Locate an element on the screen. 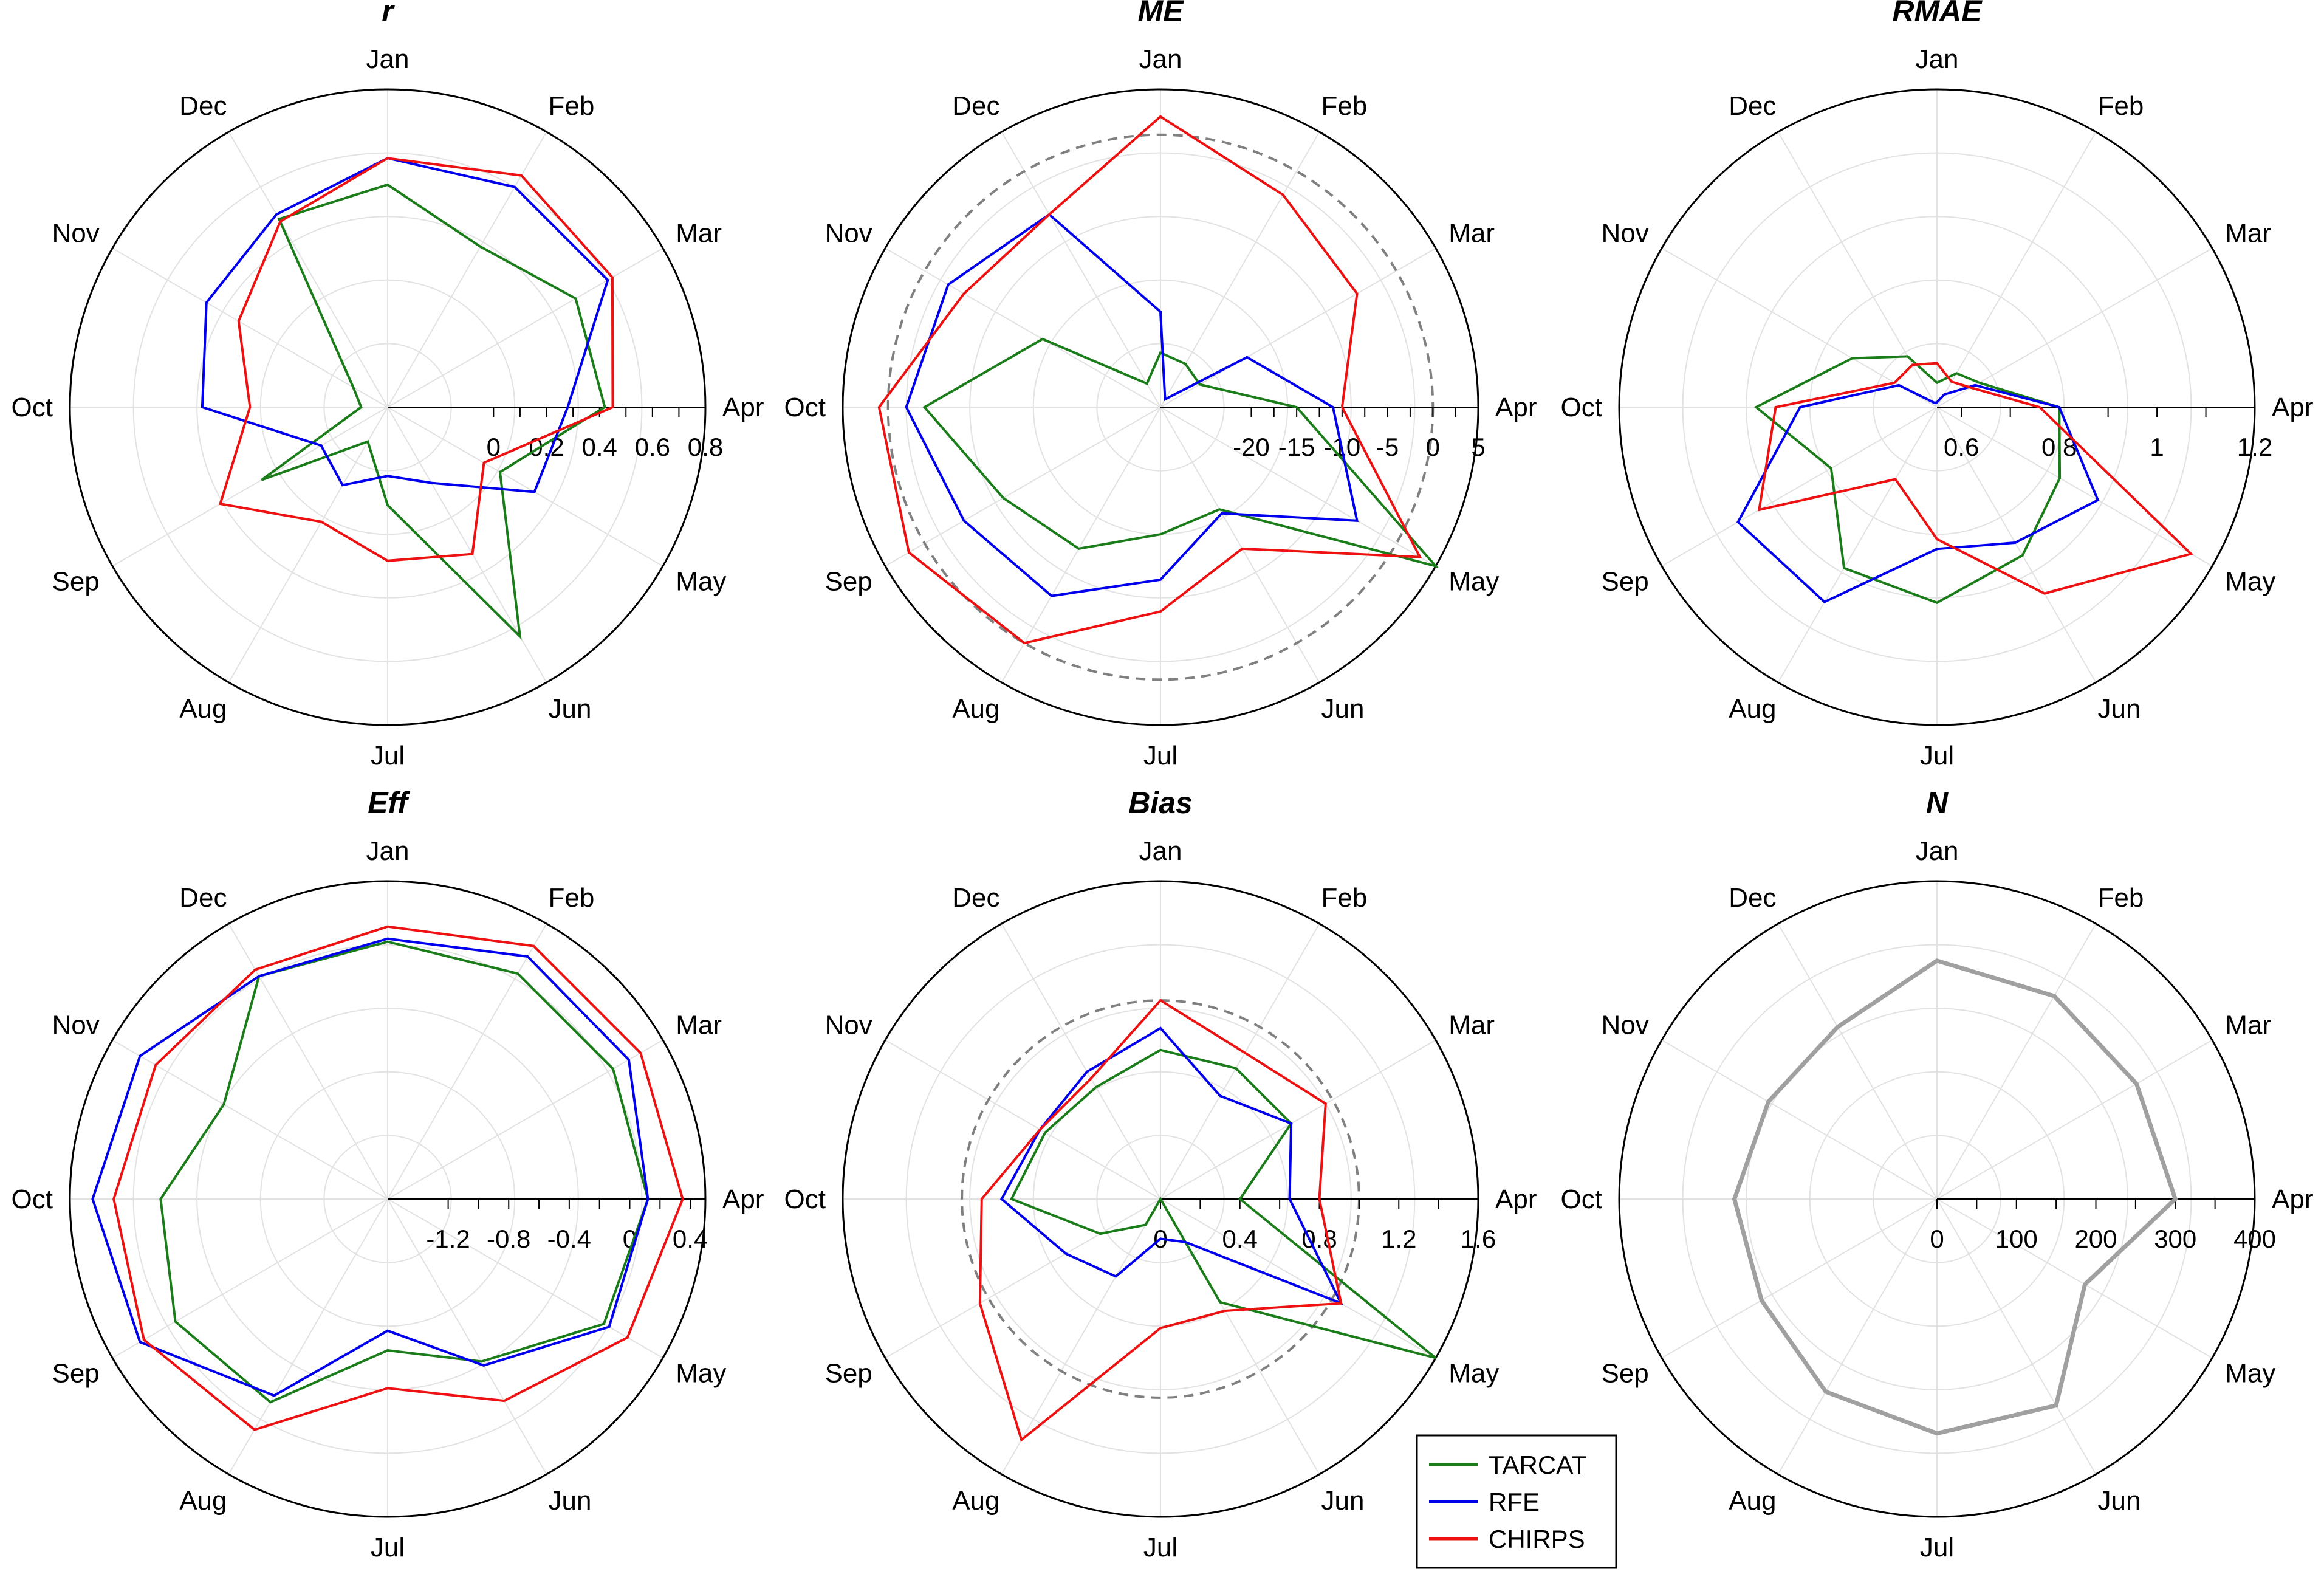 The width and height of the screenshot is (2324, 1577). tick-label: 1 is located at coordinates (2157, 447).